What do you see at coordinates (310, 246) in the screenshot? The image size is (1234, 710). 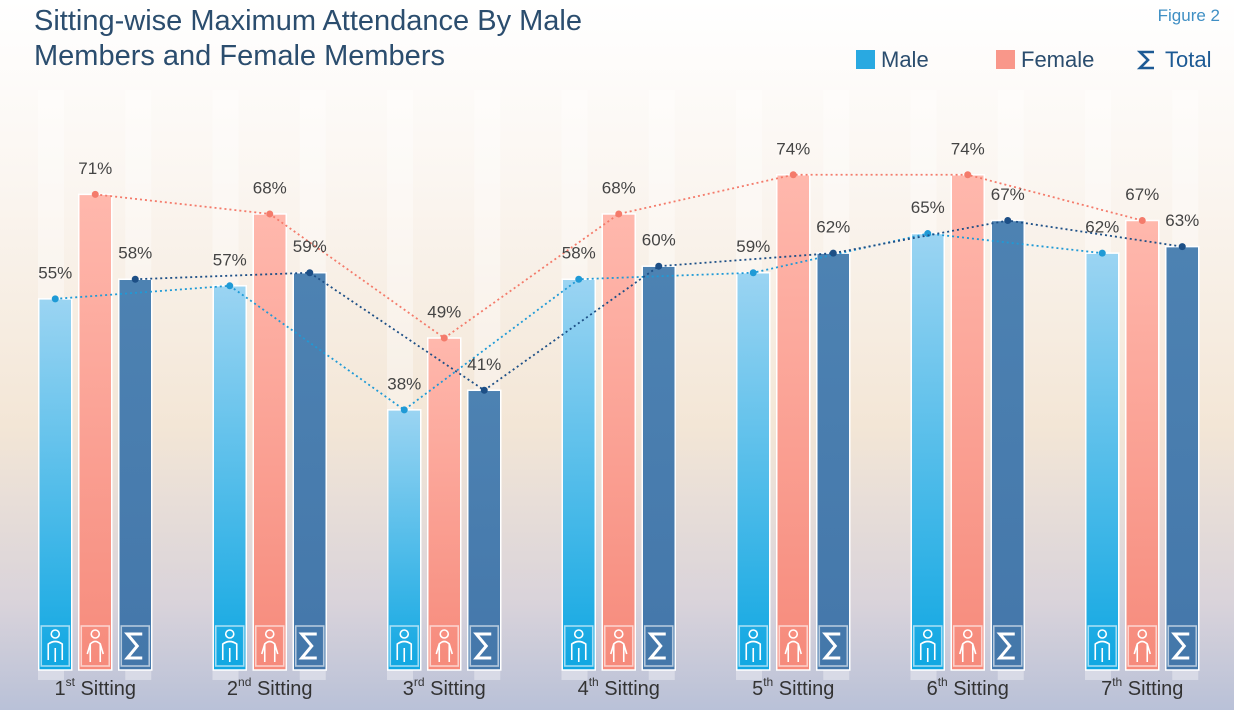 I see `value-label: 59%` at bounding box center [310, 246].